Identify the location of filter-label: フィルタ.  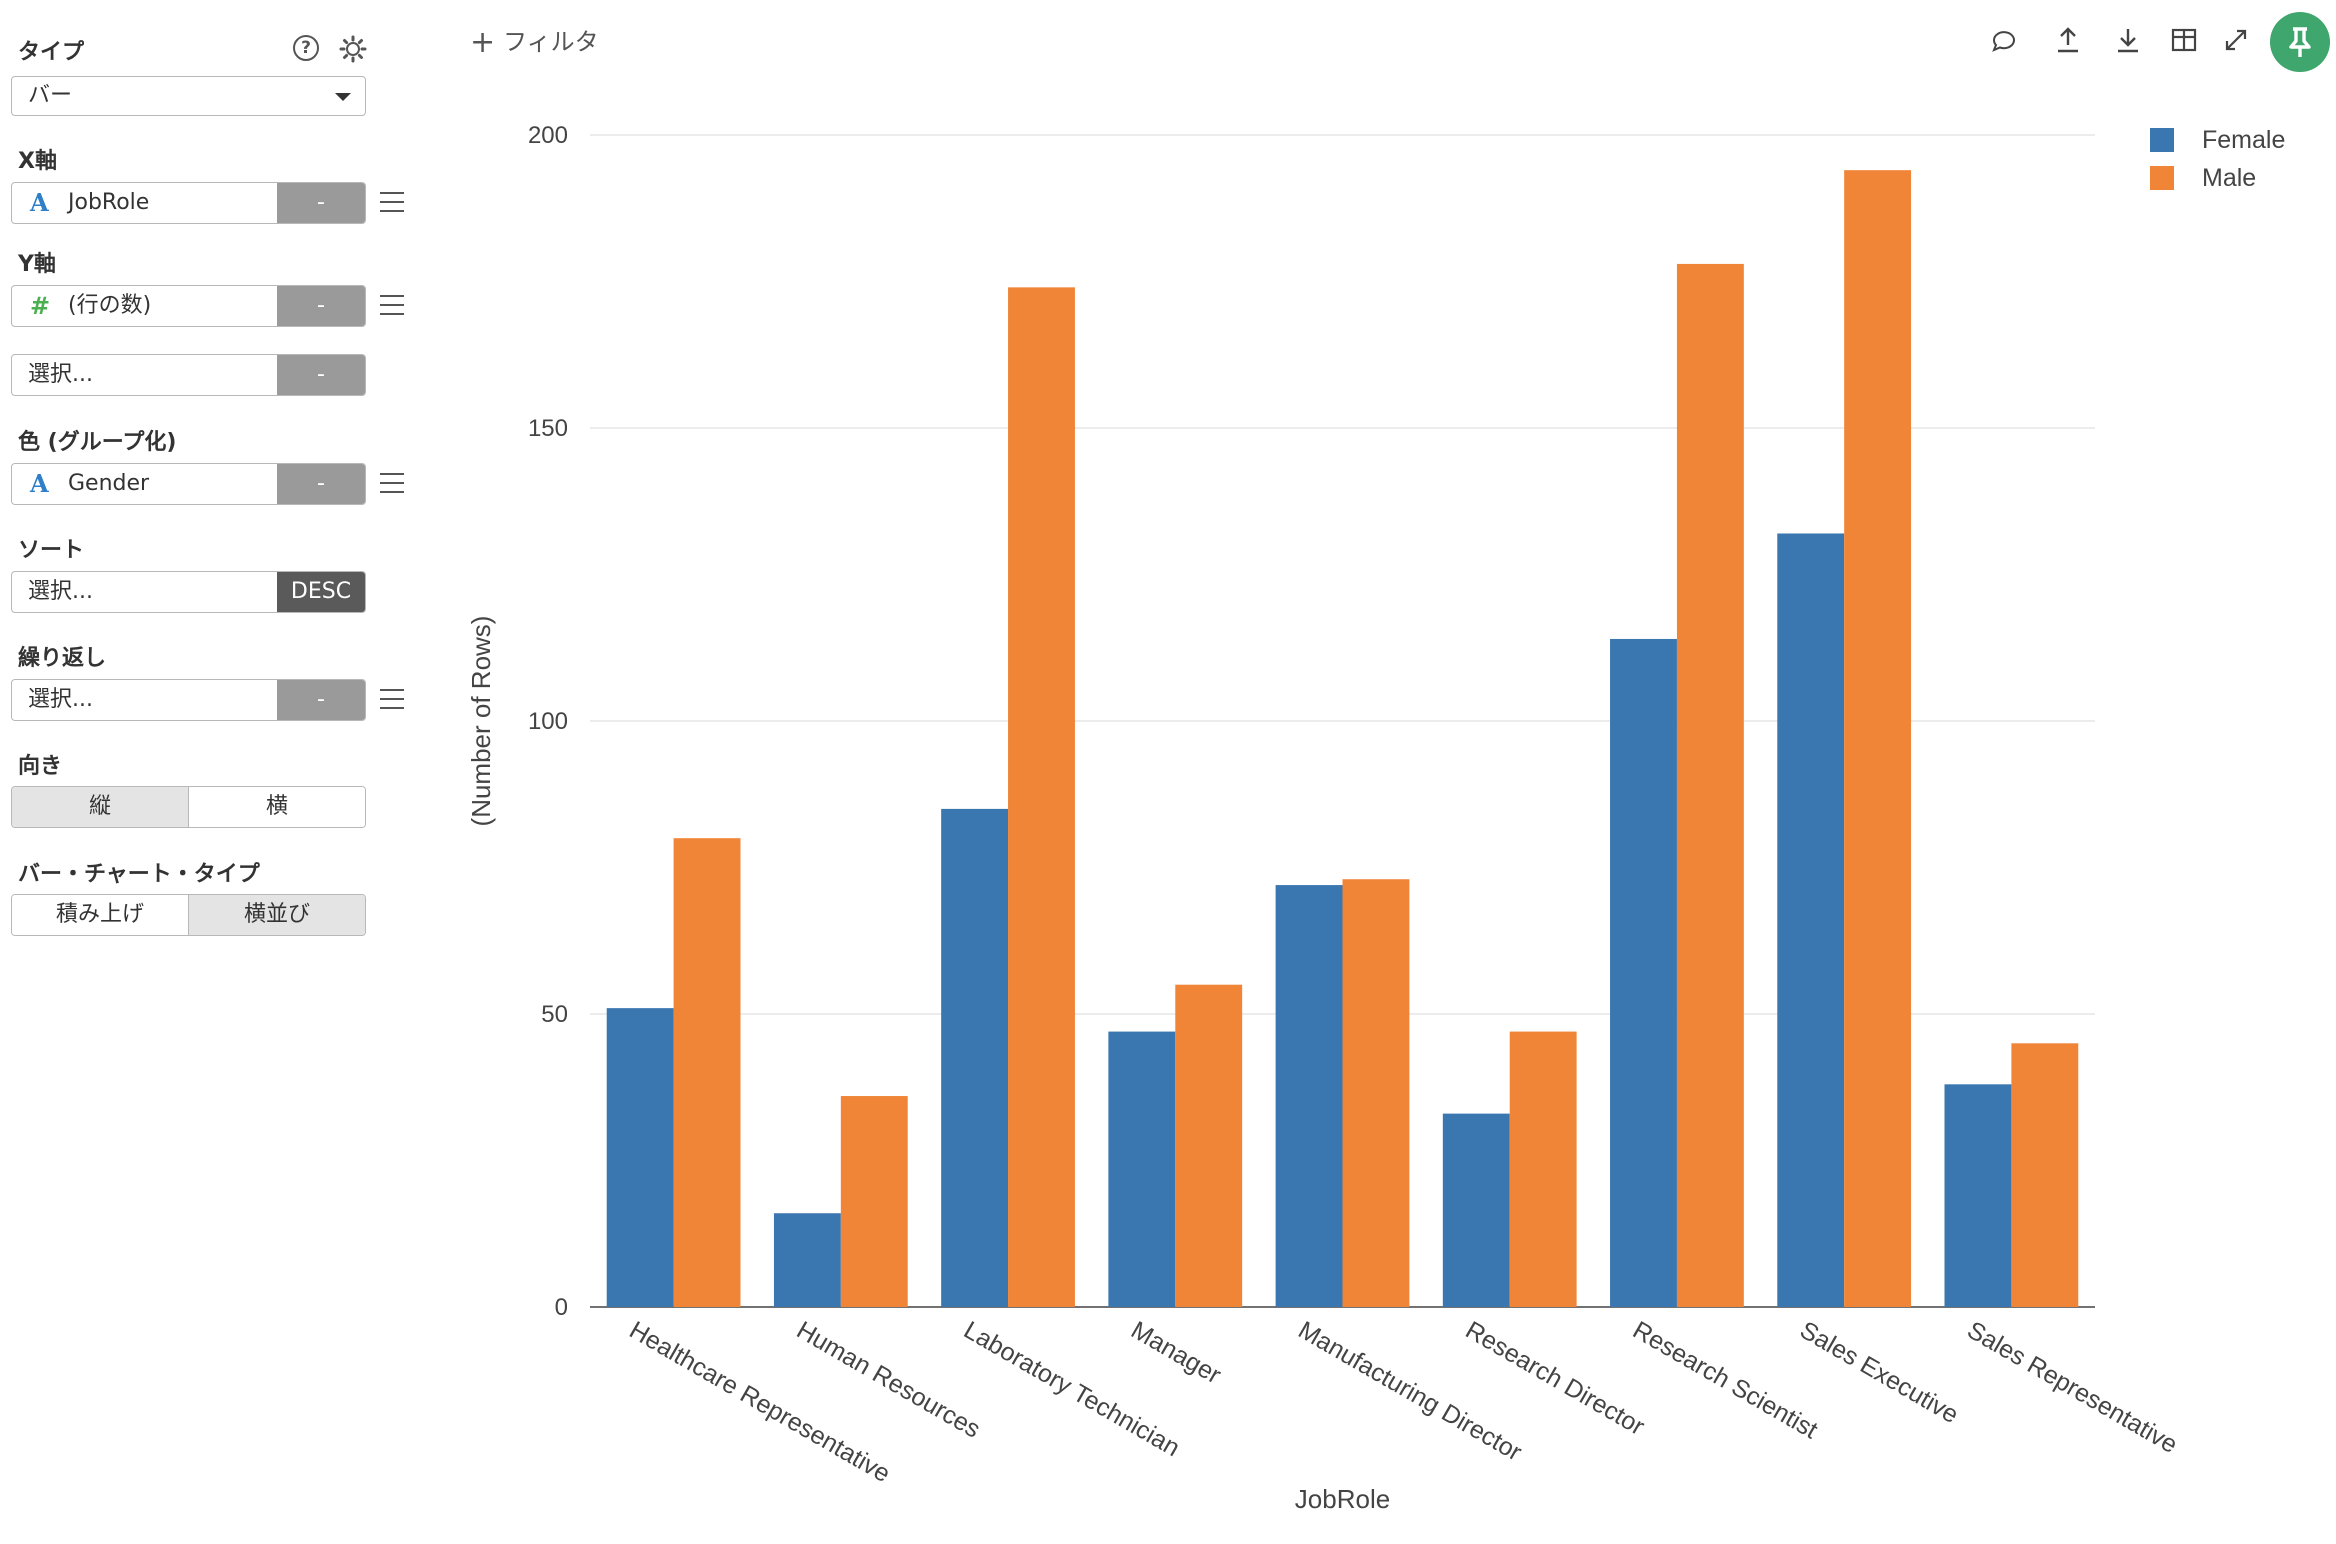
(551, 42).